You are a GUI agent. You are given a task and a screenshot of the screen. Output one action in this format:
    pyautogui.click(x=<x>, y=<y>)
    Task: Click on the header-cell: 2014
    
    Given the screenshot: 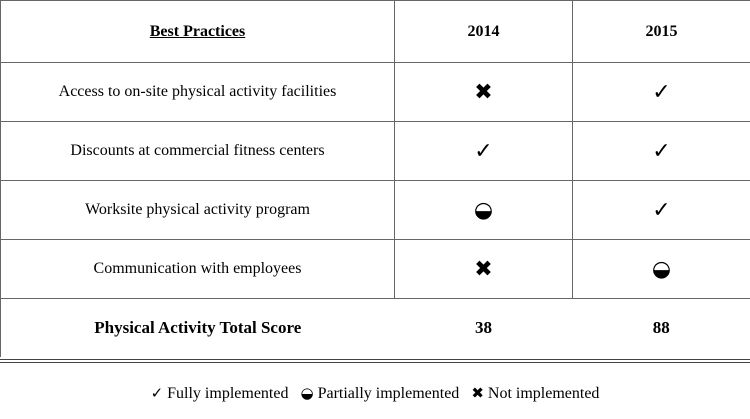 What is the action you would take?
    pyautogui.click(x=483, y=31)
    